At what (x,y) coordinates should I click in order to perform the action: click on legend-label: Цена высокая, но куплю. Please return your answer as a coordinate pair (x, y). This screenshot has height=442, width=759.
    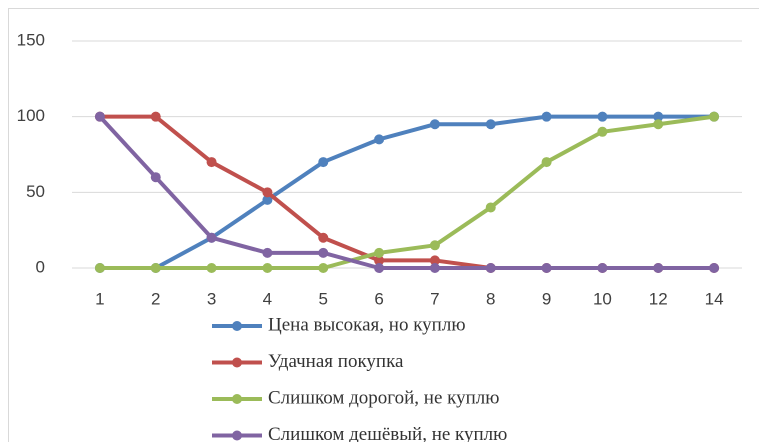
    Looking at the image, I should click on (367, 324).